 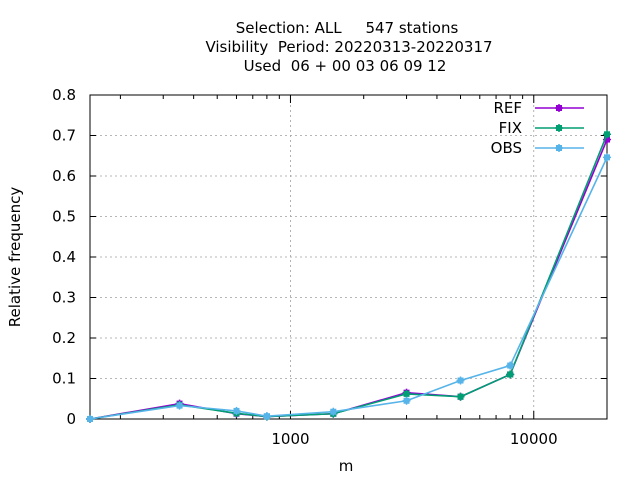 What do you see at coordinates (534, 439) in the screenshot?
I see `x-tick-label: 10000` at bounding box center [534, 439].